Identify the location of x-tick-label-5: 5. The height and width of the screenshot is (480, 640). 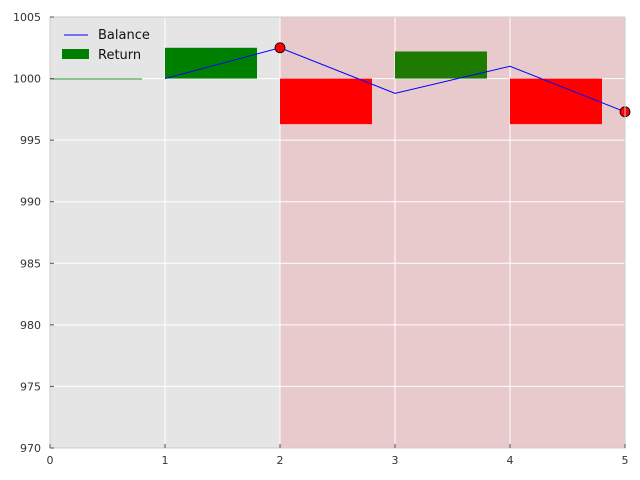
(625, 460).